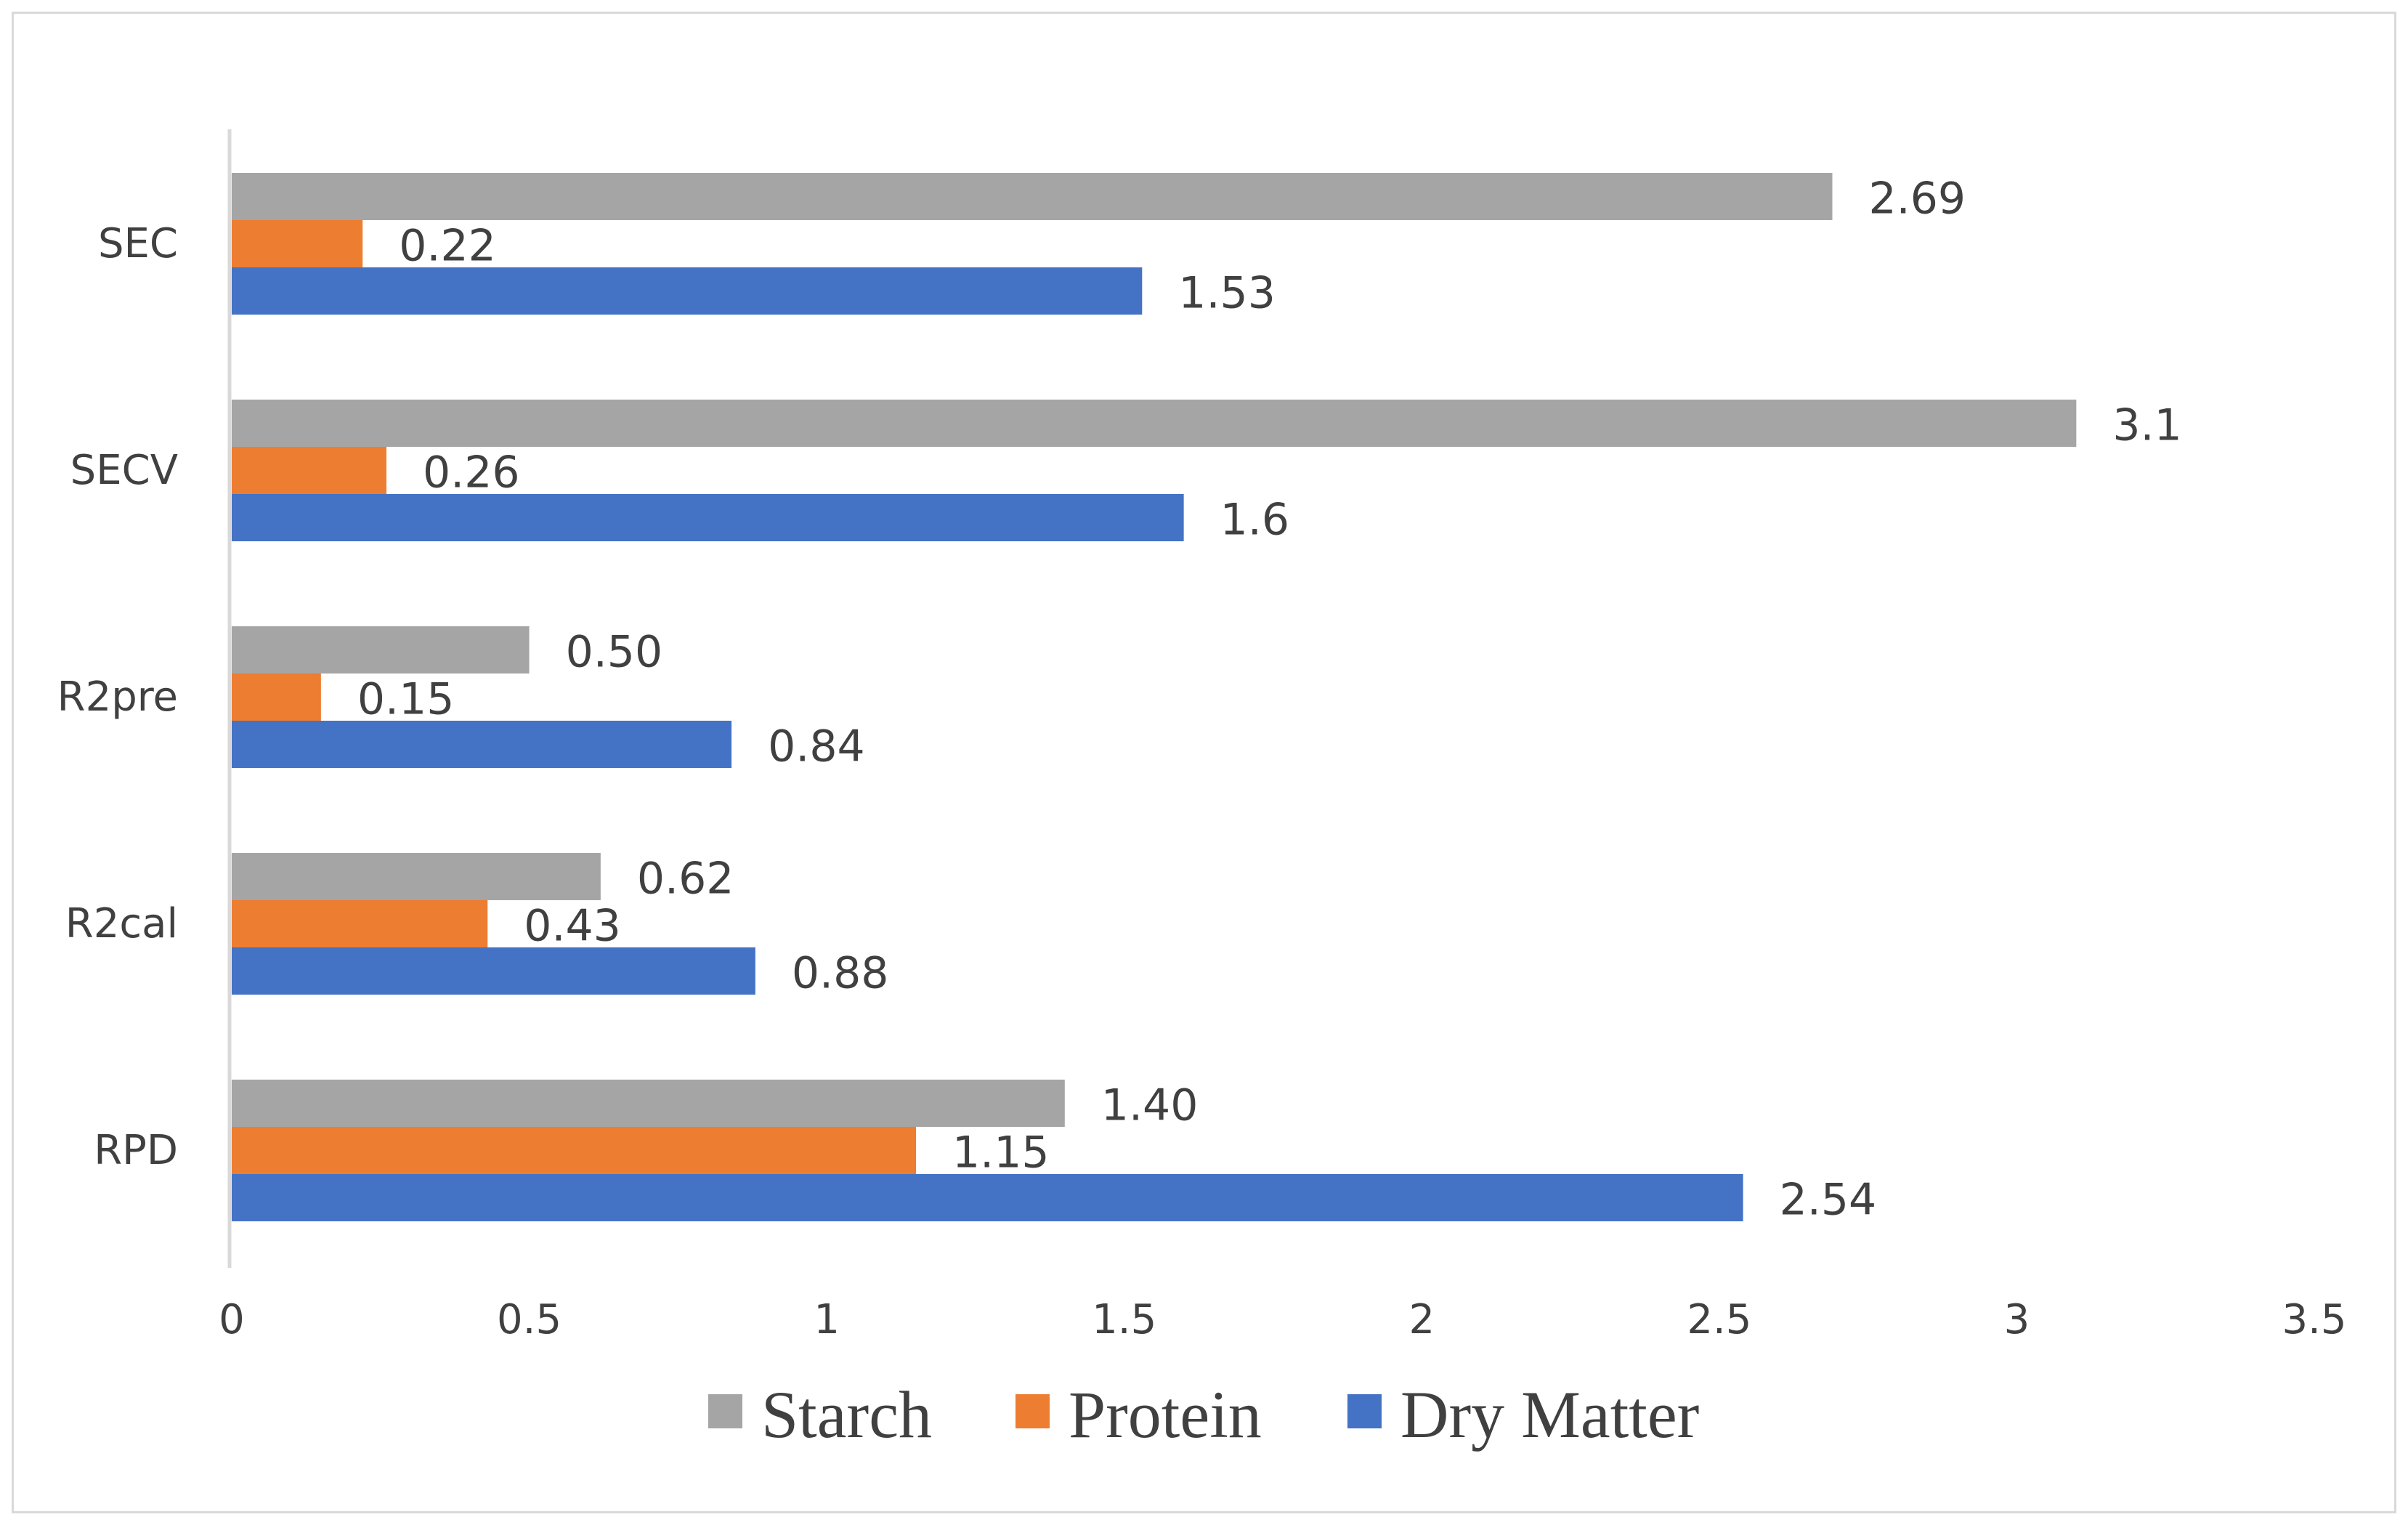 This screenshot has width=2408, height=1525. Describe the element at coordinates (309, 470) in the screenshot. I see `bar-protein-secv` at that location.